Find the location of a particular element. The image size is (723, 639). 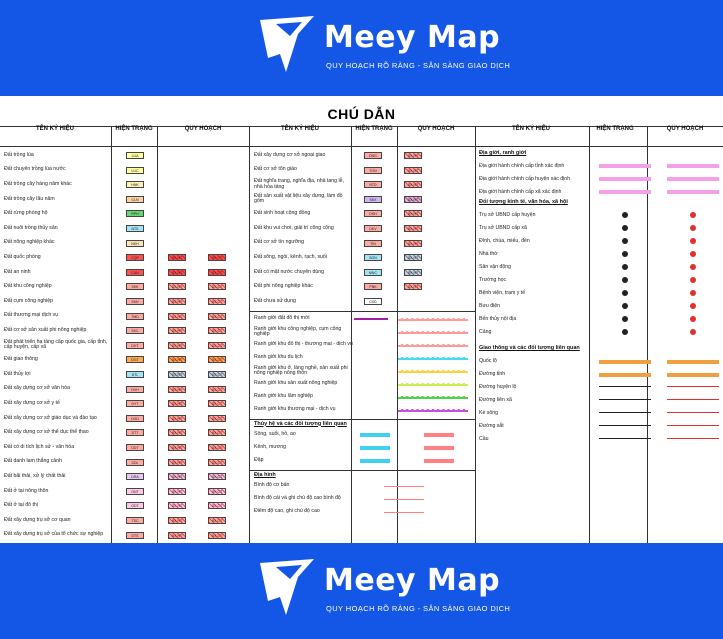

legend-row: Đất danh lam thắng cảnh DDL XX.HT XX.CT is located at coordinates (126, 462).